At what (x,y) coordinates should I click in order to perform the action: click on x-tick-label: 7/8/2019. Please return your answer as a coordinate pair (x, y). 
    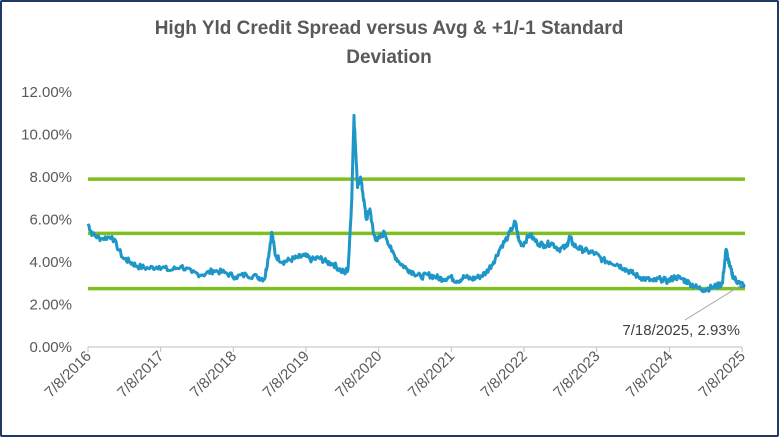
    Looking at the image, I should click on (286, 374).